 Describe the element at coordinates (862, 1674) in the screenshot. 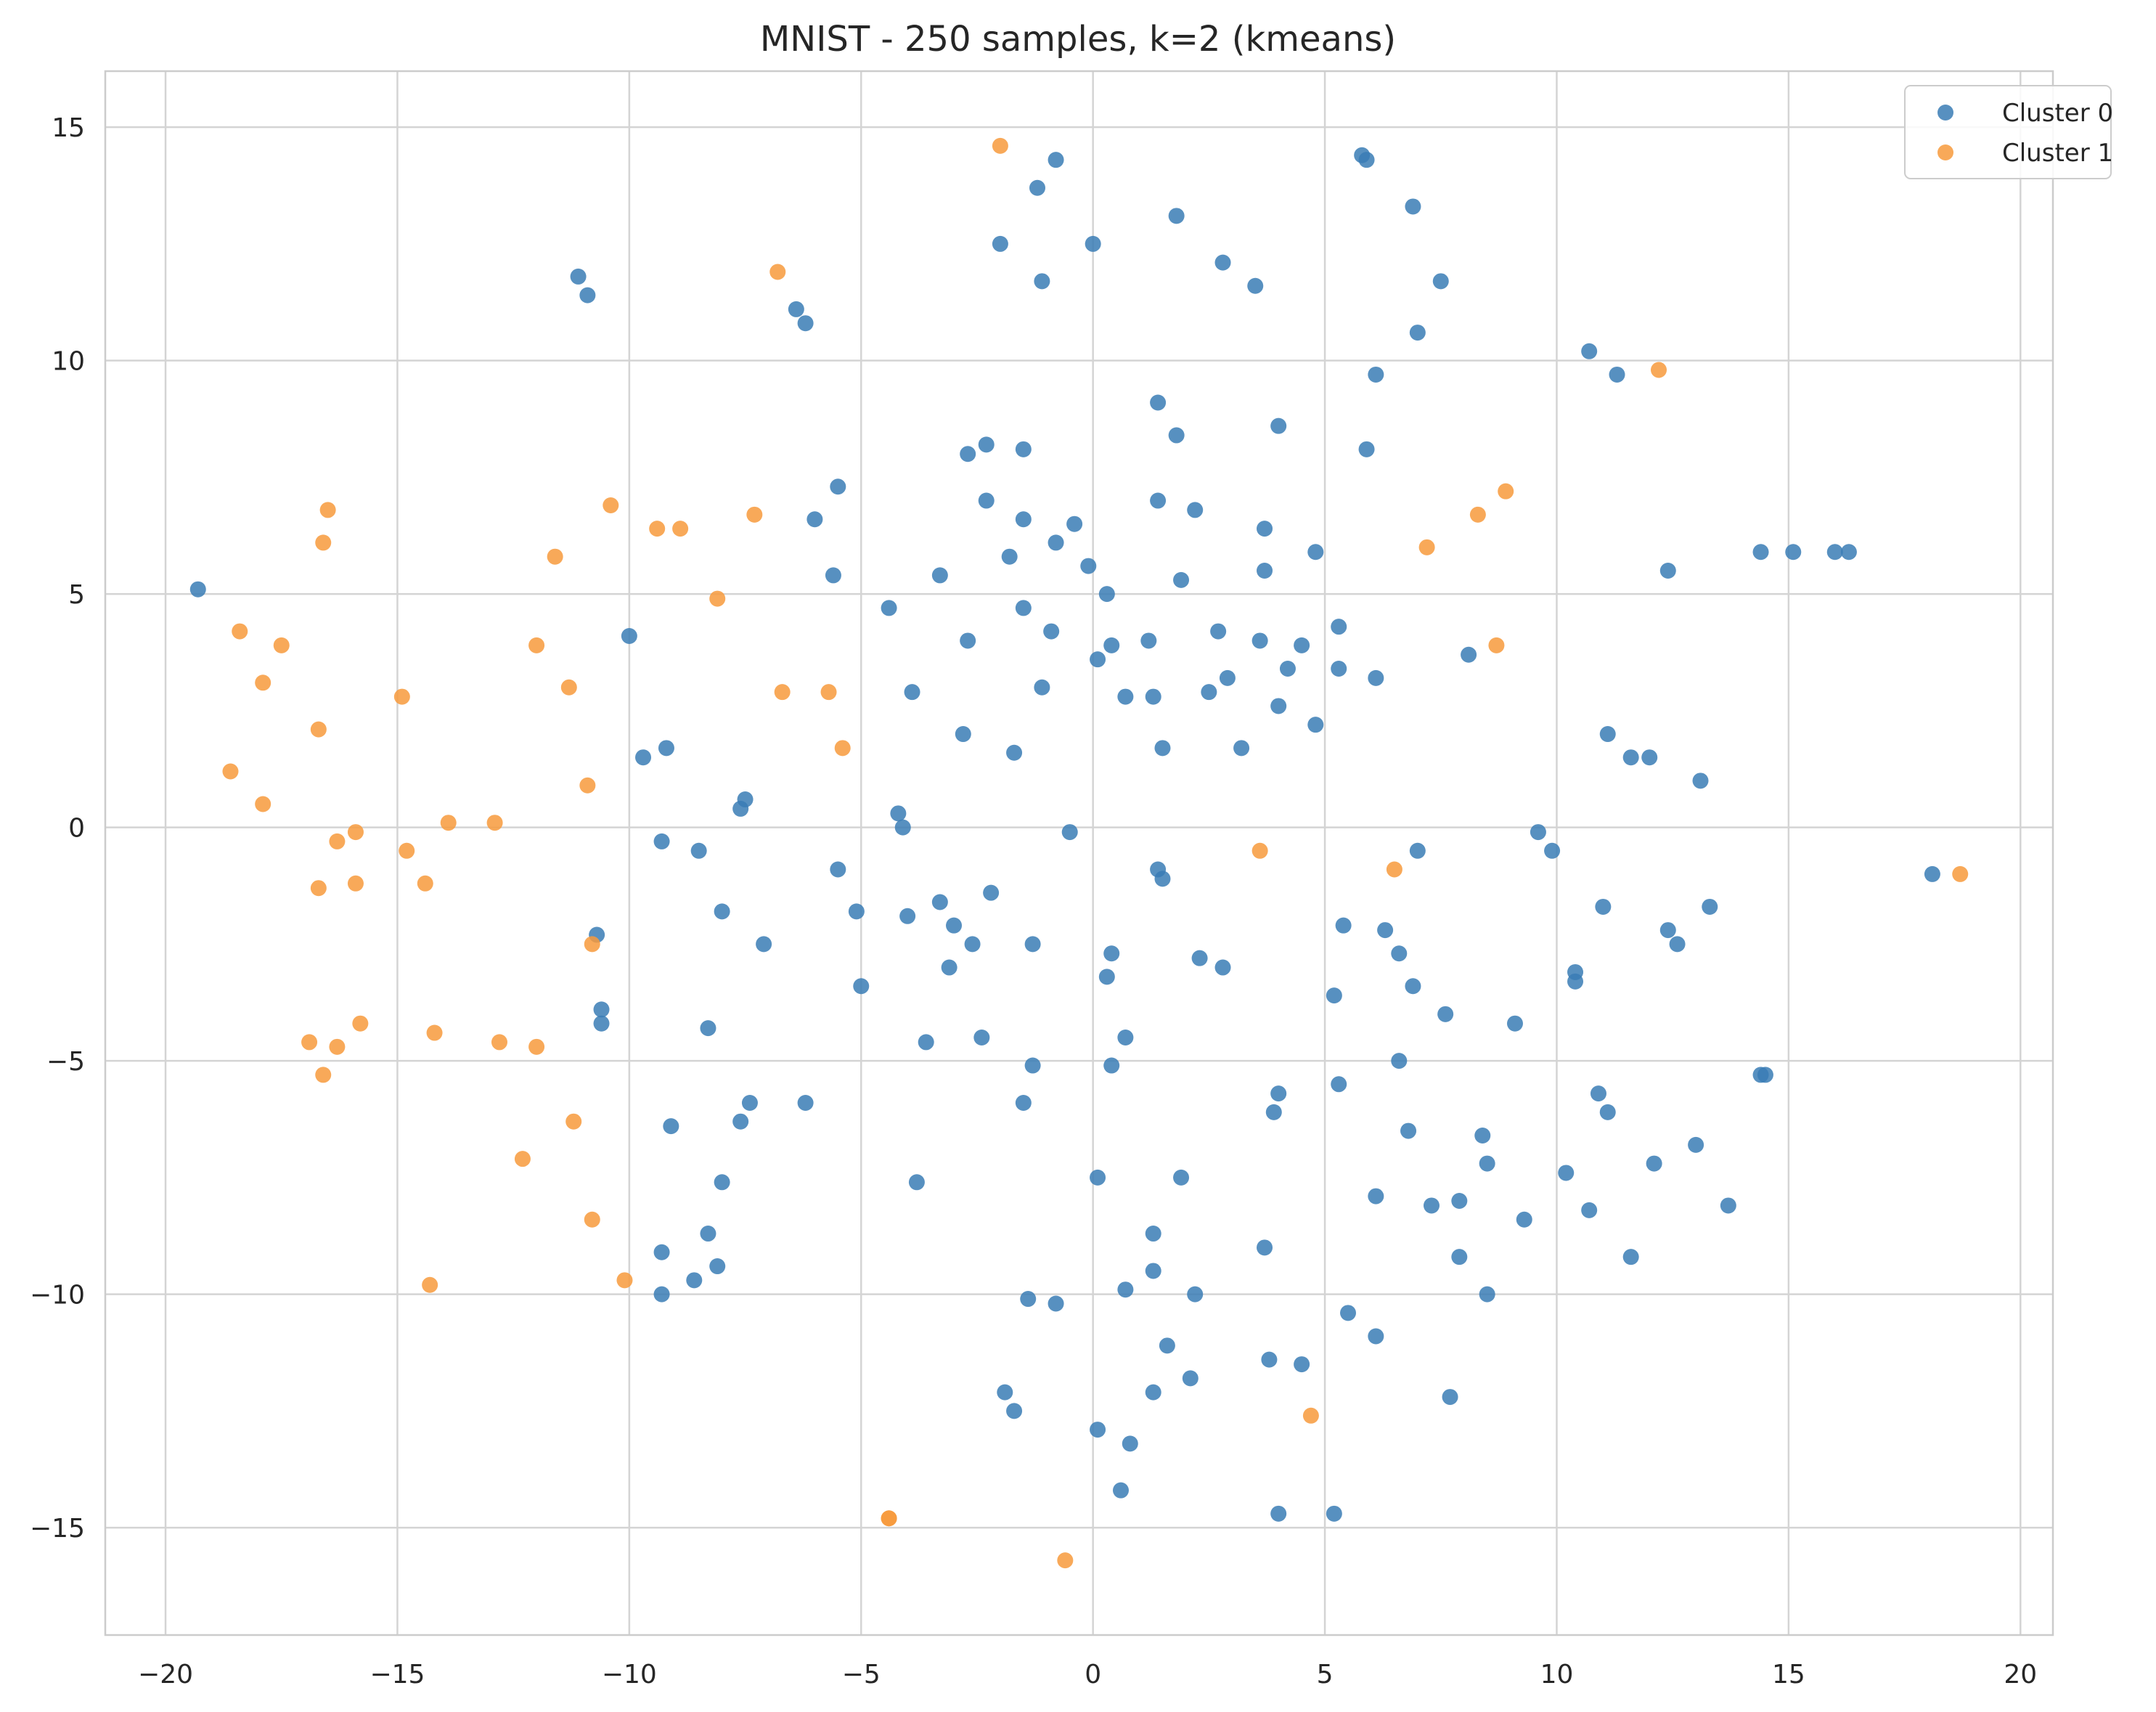

I see `x-tick-label: −5` at that location.